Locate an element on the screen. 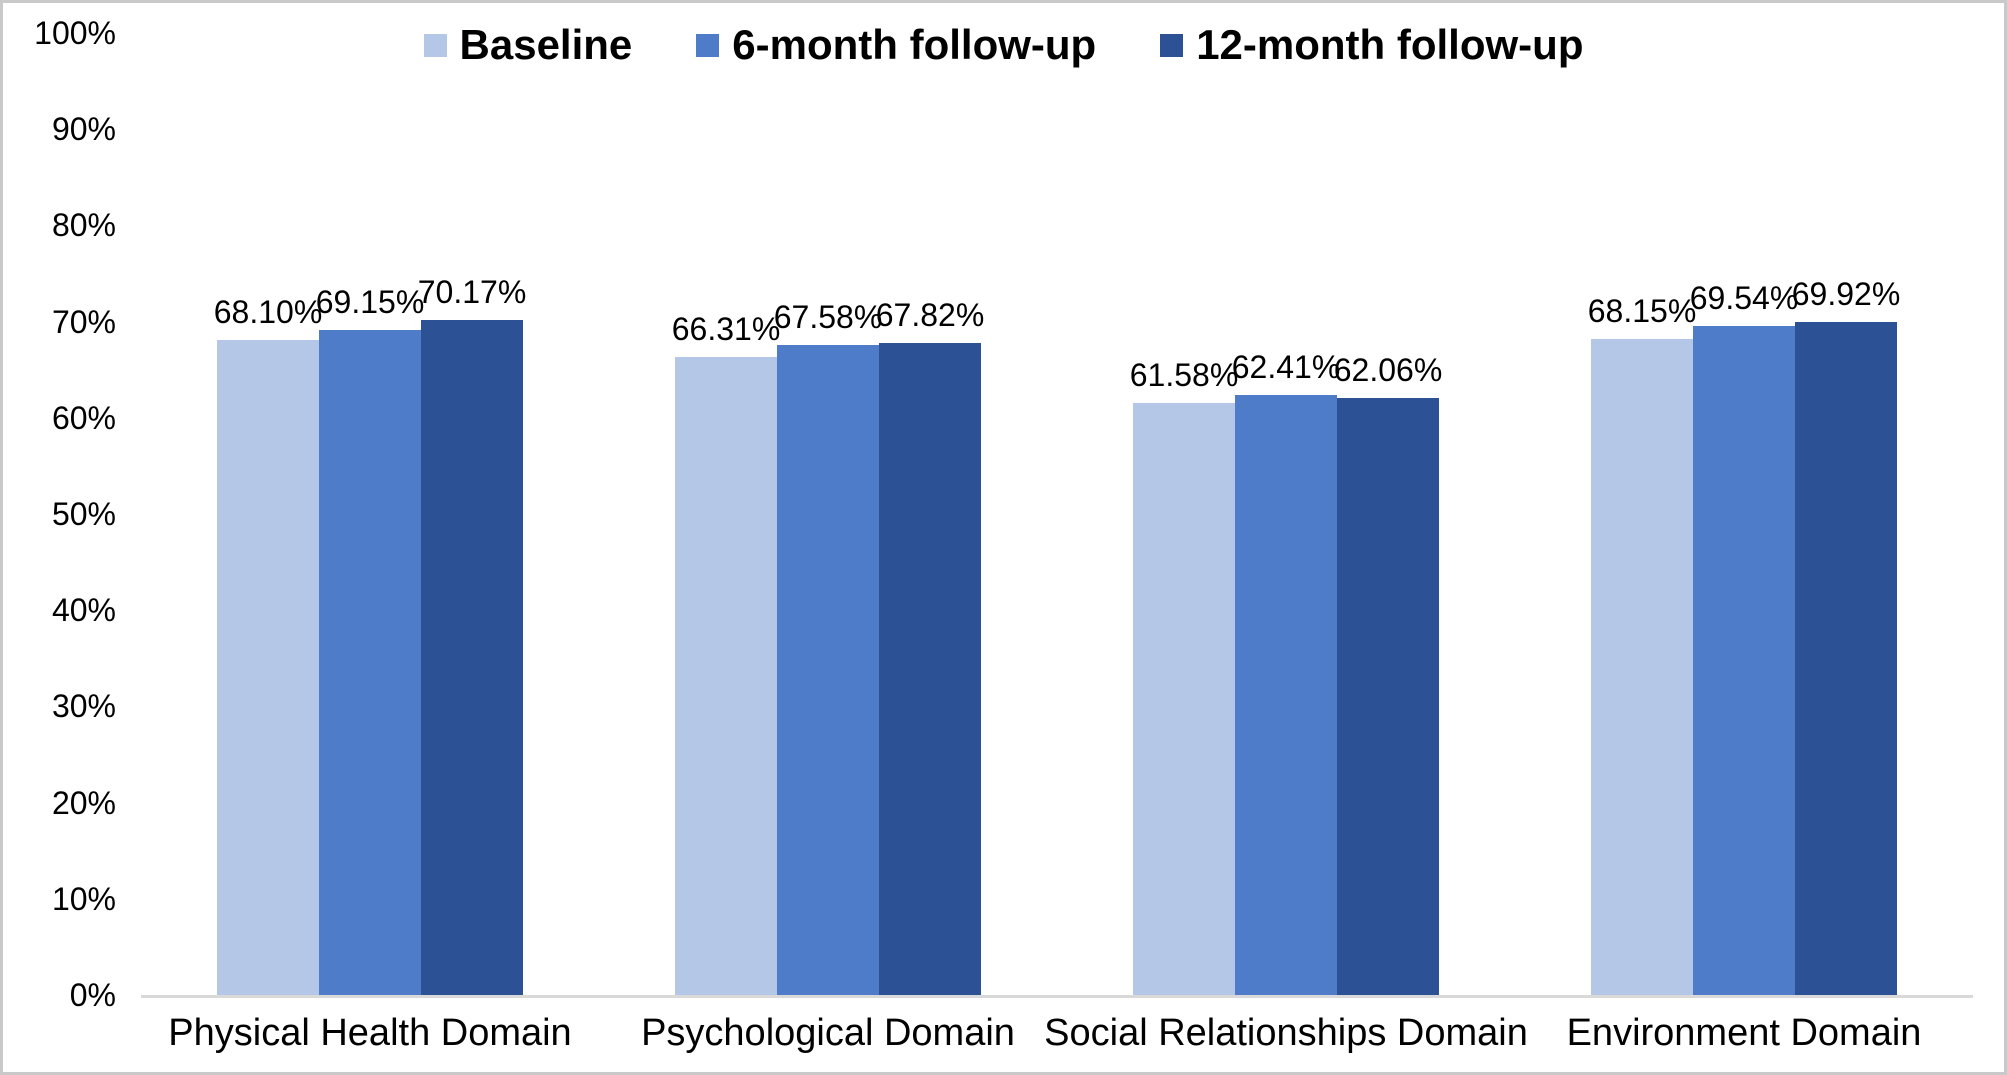 The width and height of the screenshot is (2007, 1075). bar-6-month-follow-up-cat1 is located at coordinates (370, 662).